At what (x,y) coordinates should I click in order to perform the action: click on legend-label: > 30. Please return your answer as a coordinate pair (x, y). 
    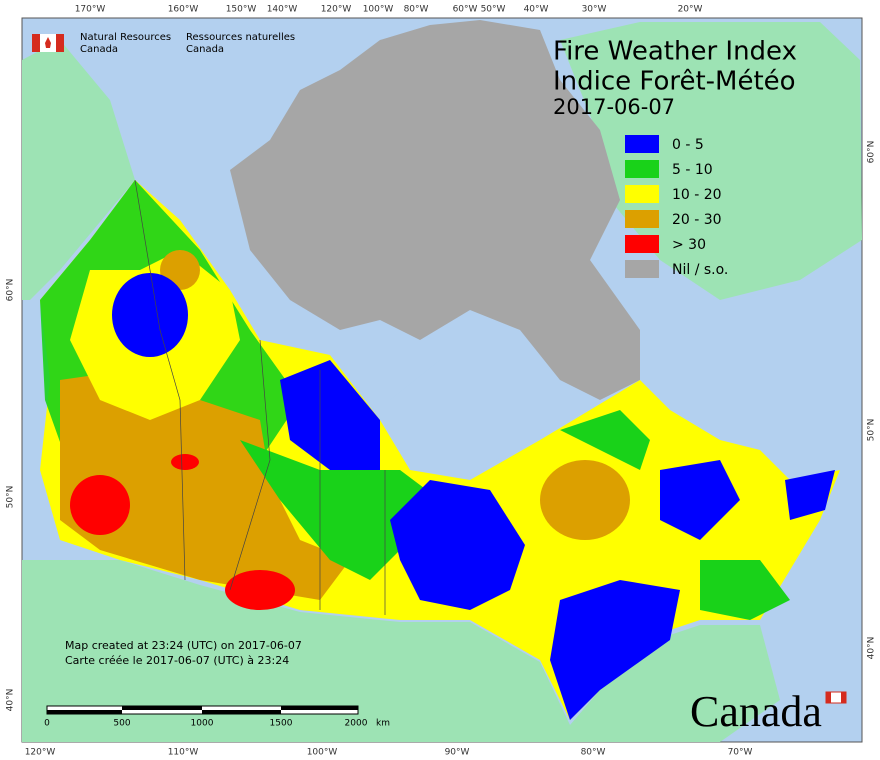
    Looking at the image, I should click on (689, 245).